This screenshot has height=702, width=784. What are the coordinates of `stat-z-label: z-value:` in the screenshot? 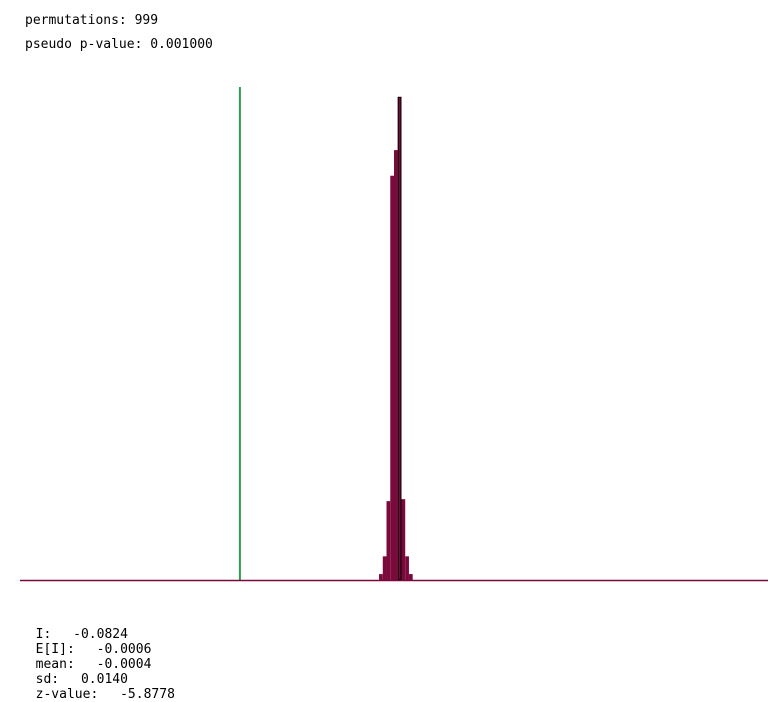 It's located at (67, 694).